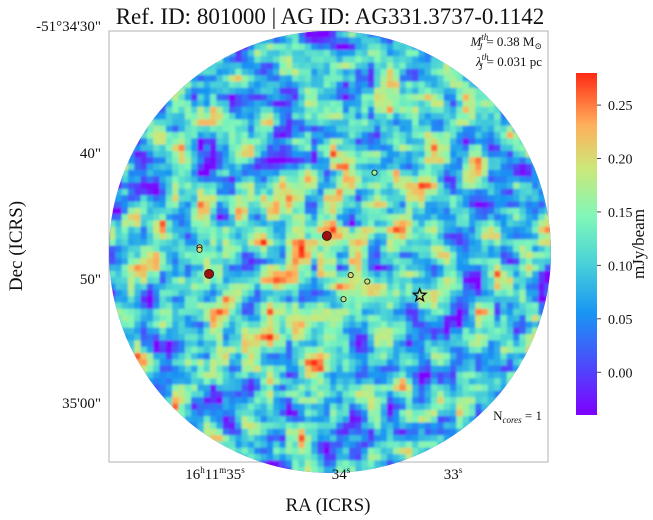  What do you see at coordinates (323, 490) in the screenshot?
I see `x-axis: 16h11m35s 34s 33s RA (ICRS)` at bounding box center [323, 490].